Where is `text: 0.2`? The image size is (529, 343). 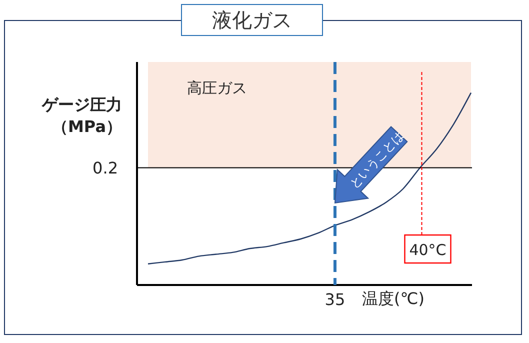
text: 0.2 is located at coordinates (105, 168).